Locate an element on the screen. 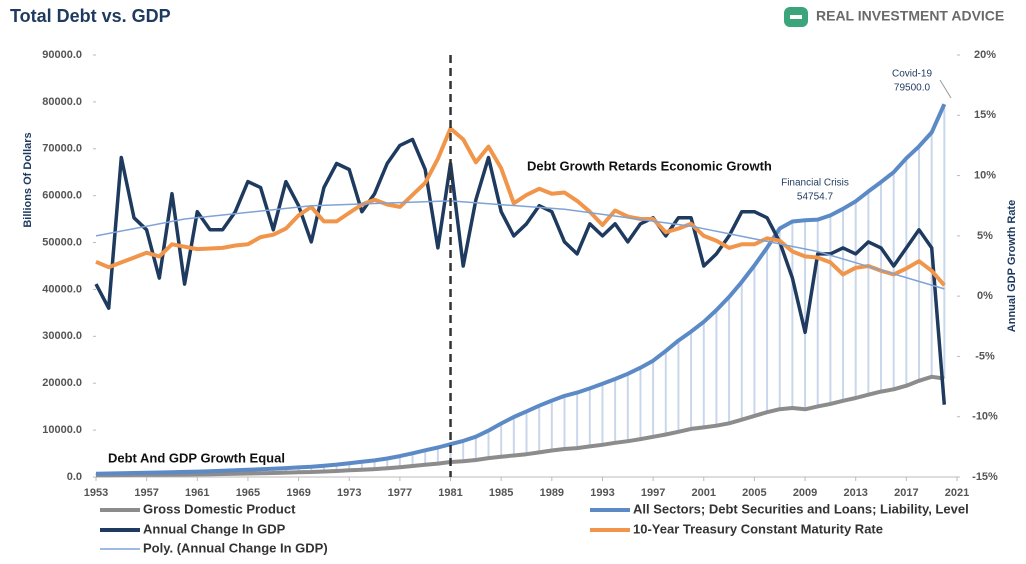  x-tick-label: 1997 is located at coordinates (653, 493).